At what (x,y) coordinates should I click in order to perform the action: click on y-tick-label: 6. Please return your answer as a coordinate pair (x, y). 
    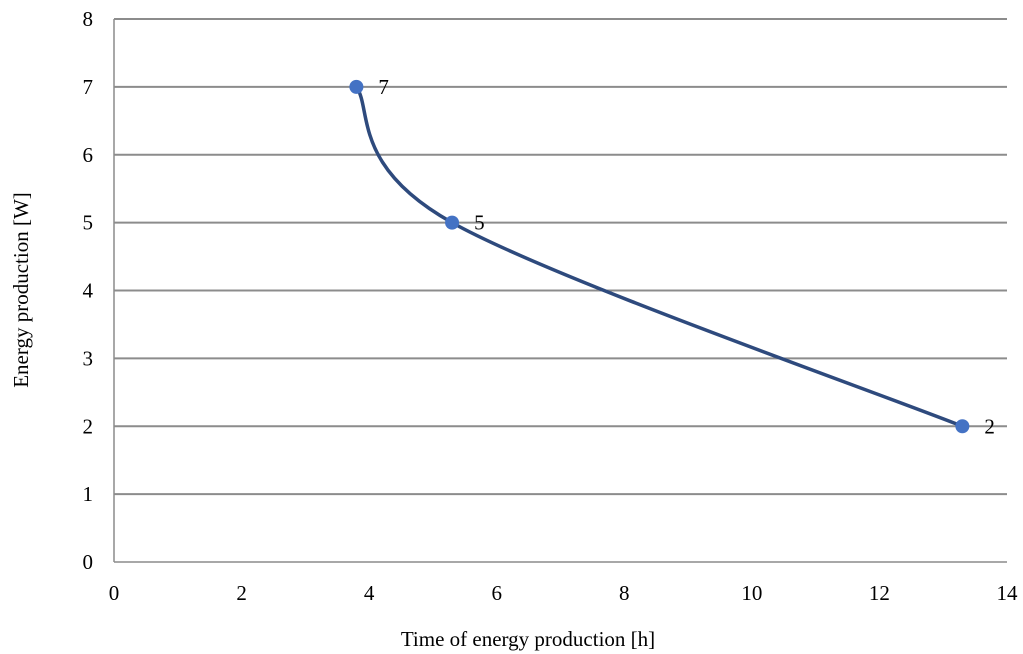
    Looking at the image, I should click on (88, 155).